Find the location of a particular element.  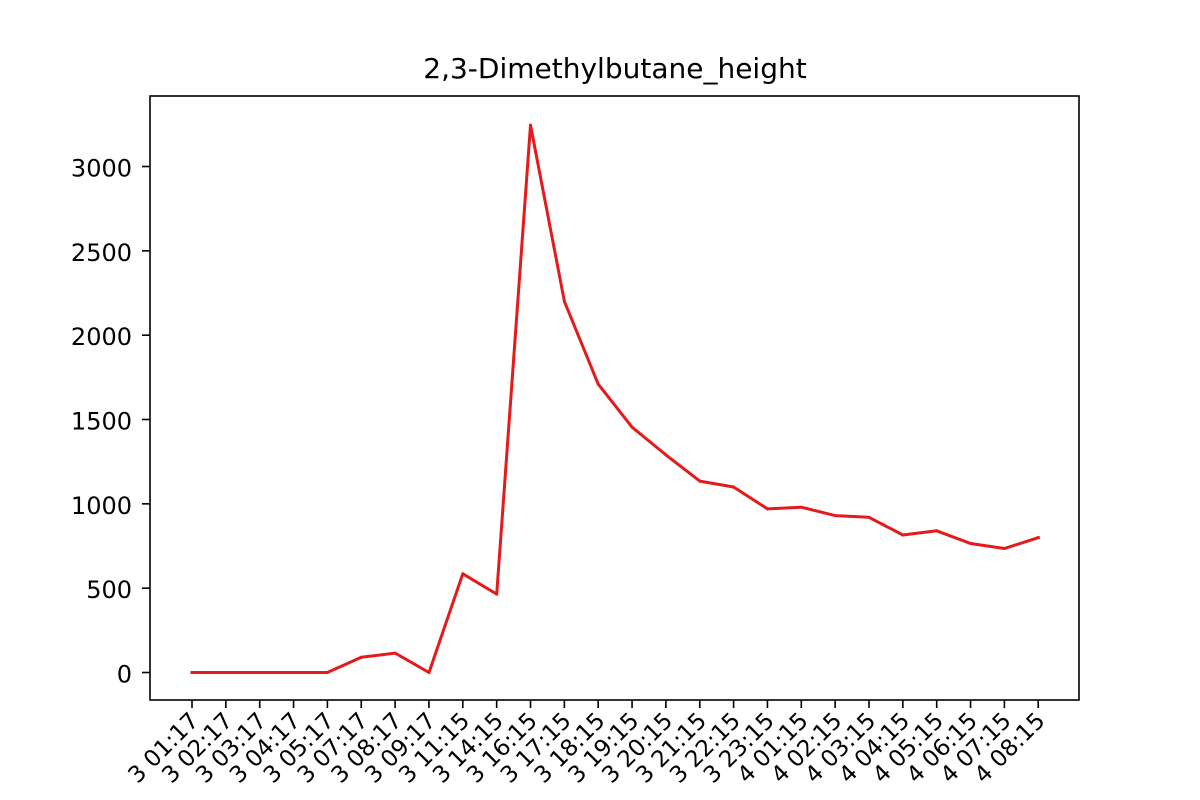

y-tick-label: 2500 is located at coordinates (101, 253).